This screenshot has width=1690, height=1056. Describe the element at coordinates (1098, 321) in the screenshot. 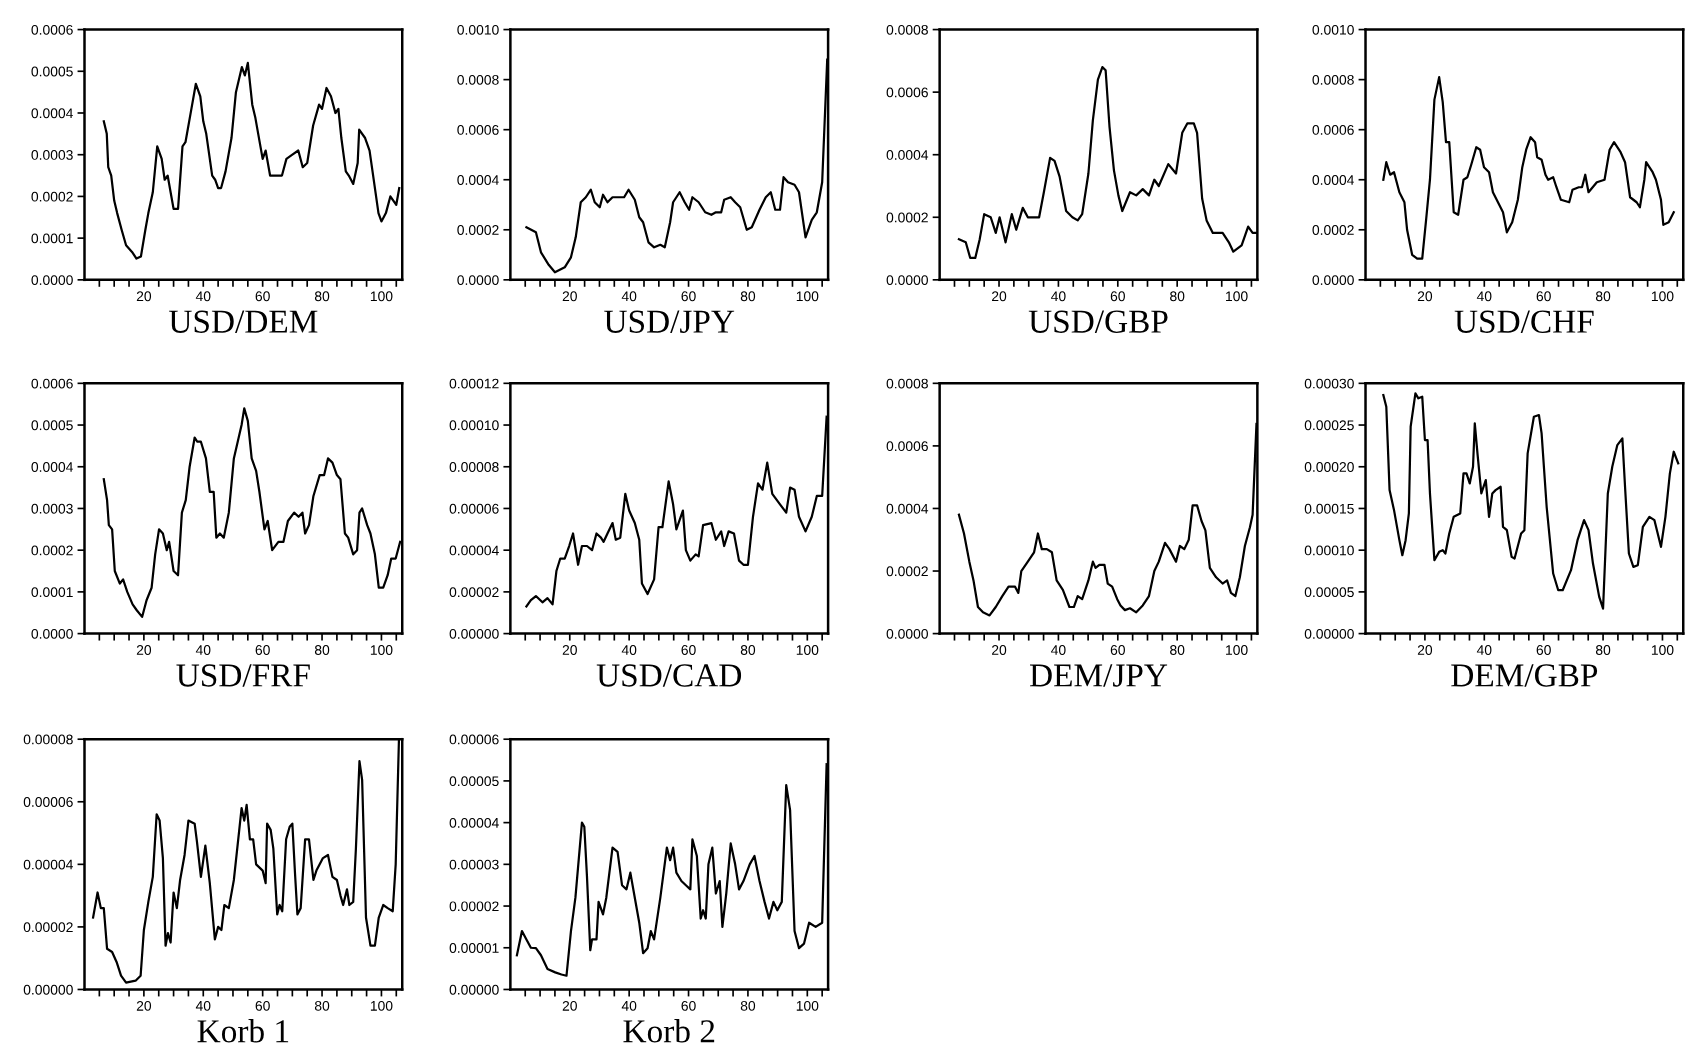

I see `x-axis-title: USD/GBP` at that location.